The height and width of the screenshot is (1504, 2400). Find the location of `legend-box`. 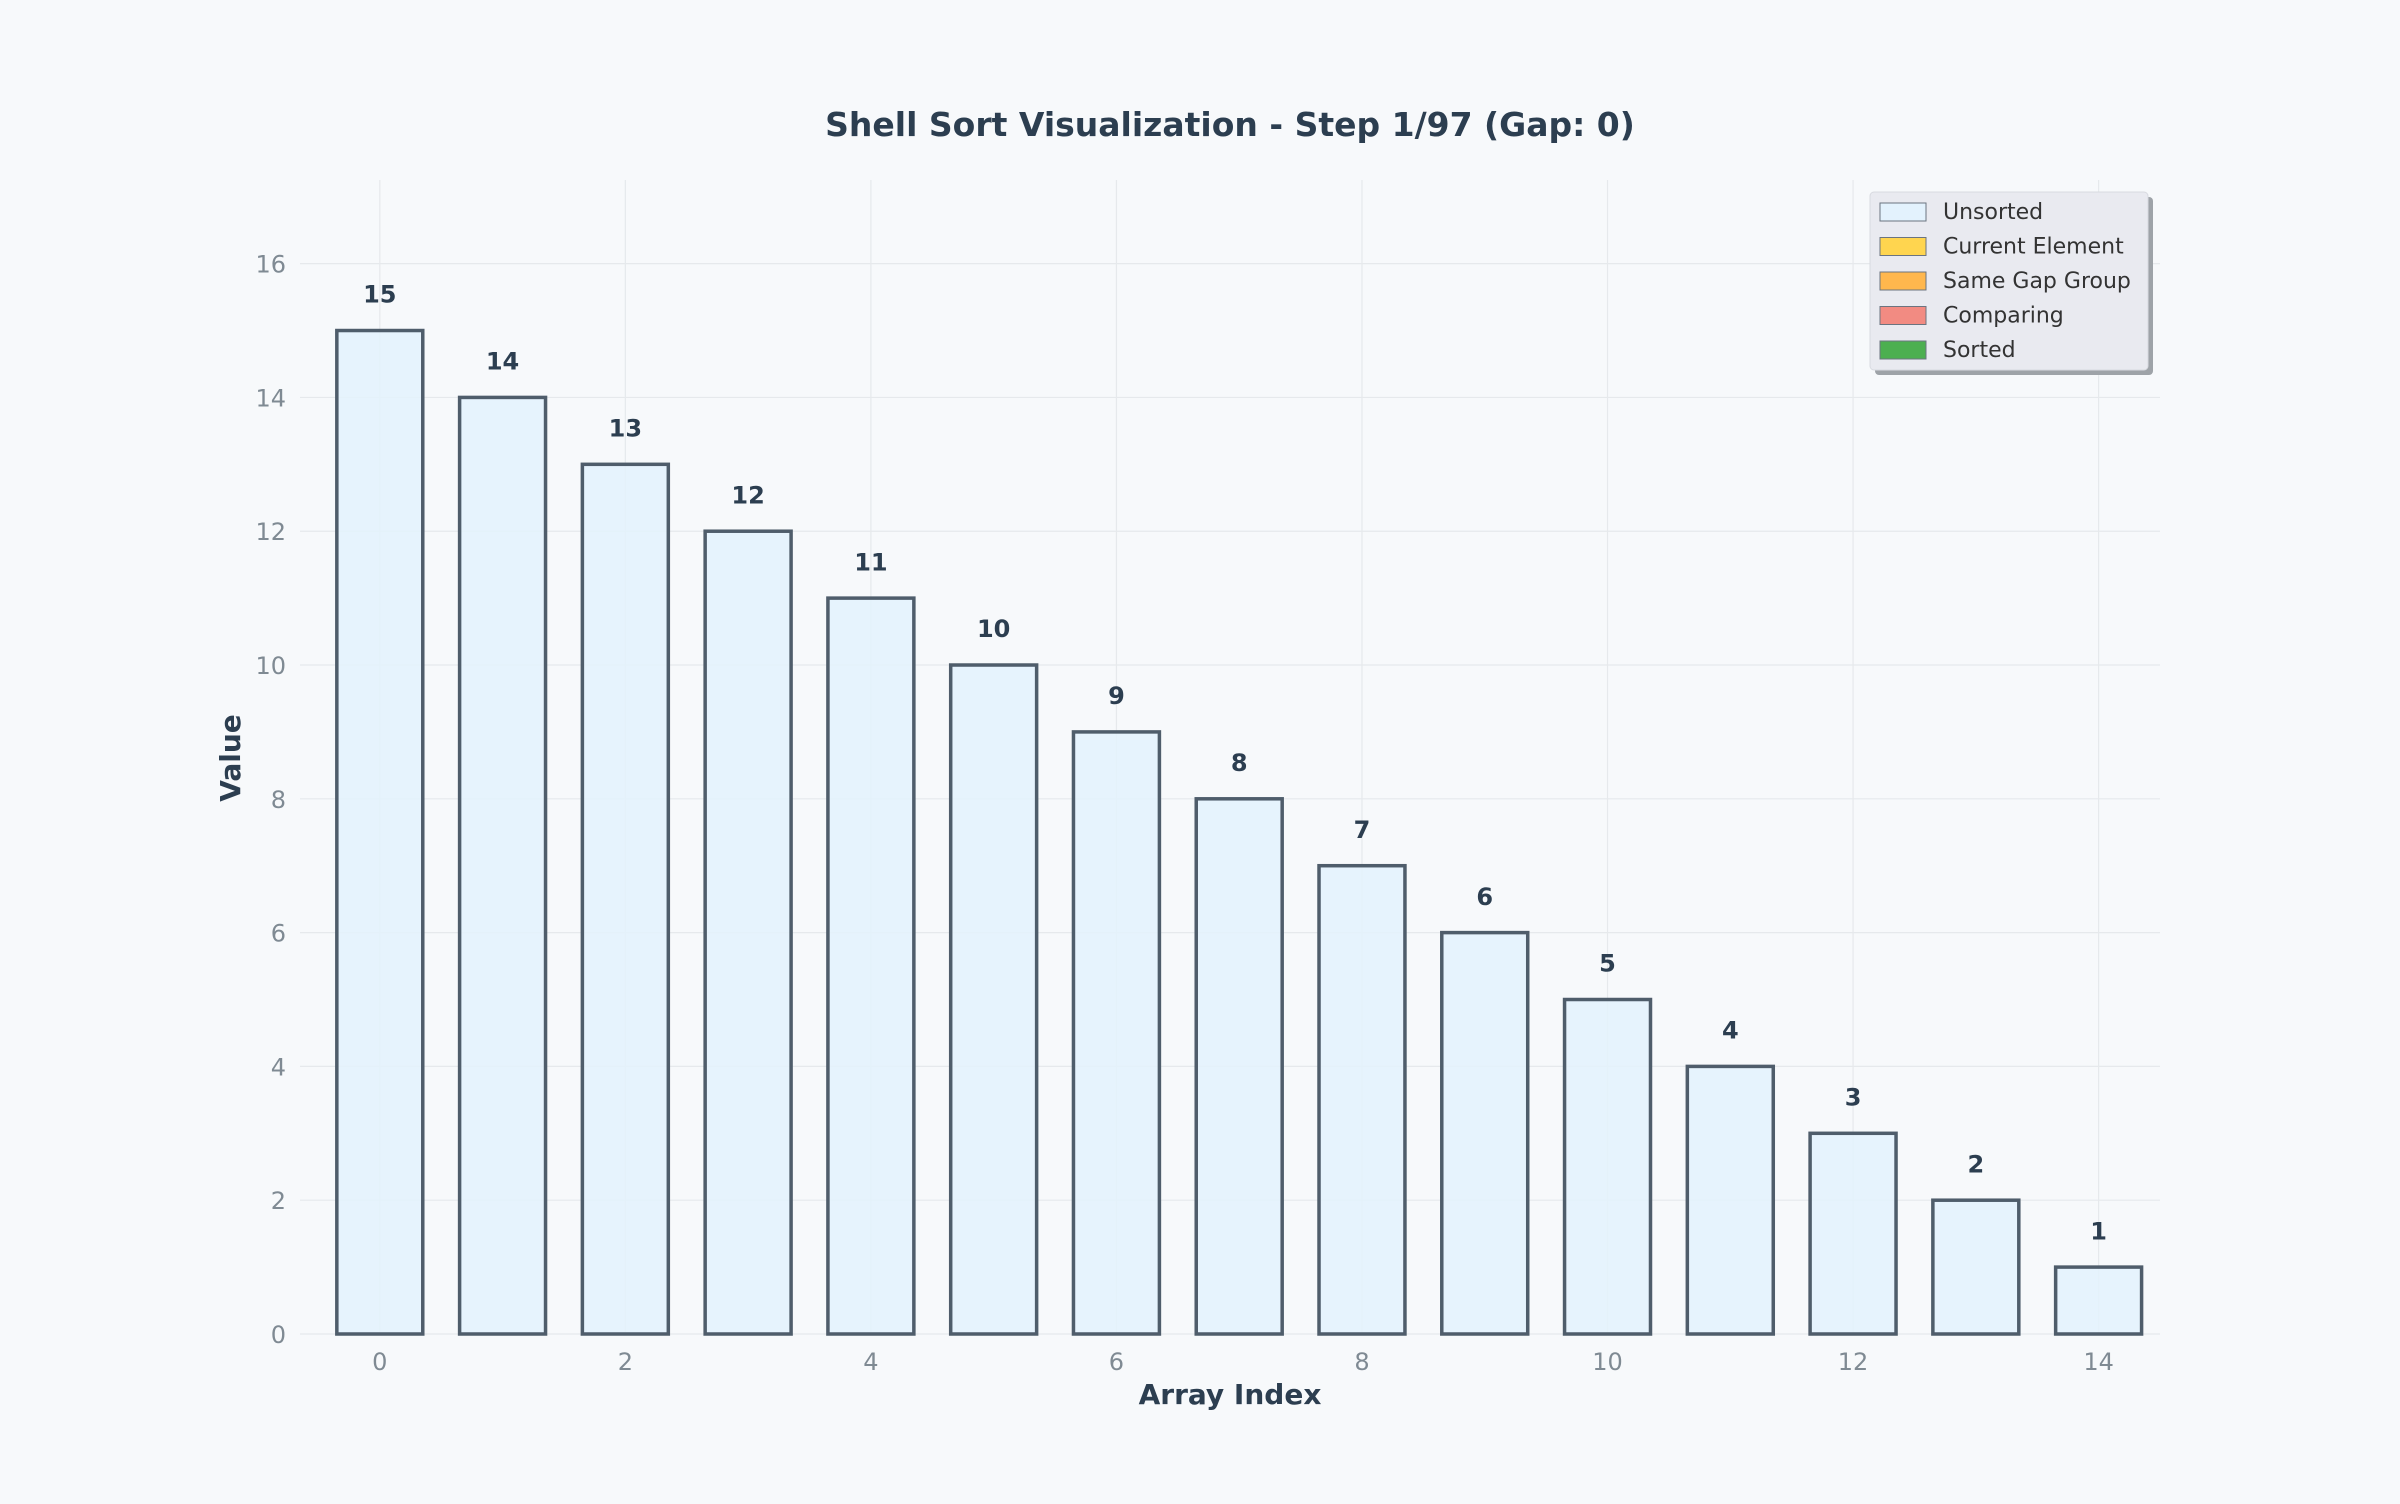

legend-box is located at coordinates (2009, 281).